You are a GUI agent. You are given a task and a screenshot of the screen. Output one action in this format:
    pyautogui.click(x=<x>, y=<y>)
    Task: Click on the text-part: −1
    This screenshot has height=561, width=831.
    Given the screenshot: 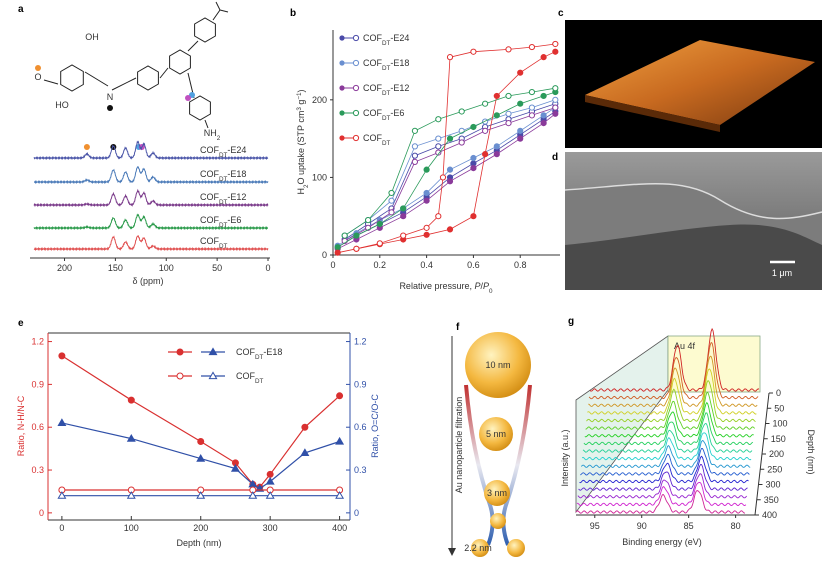 What is the action you would take?
    pyautogui.click(x=299, y=96)
    